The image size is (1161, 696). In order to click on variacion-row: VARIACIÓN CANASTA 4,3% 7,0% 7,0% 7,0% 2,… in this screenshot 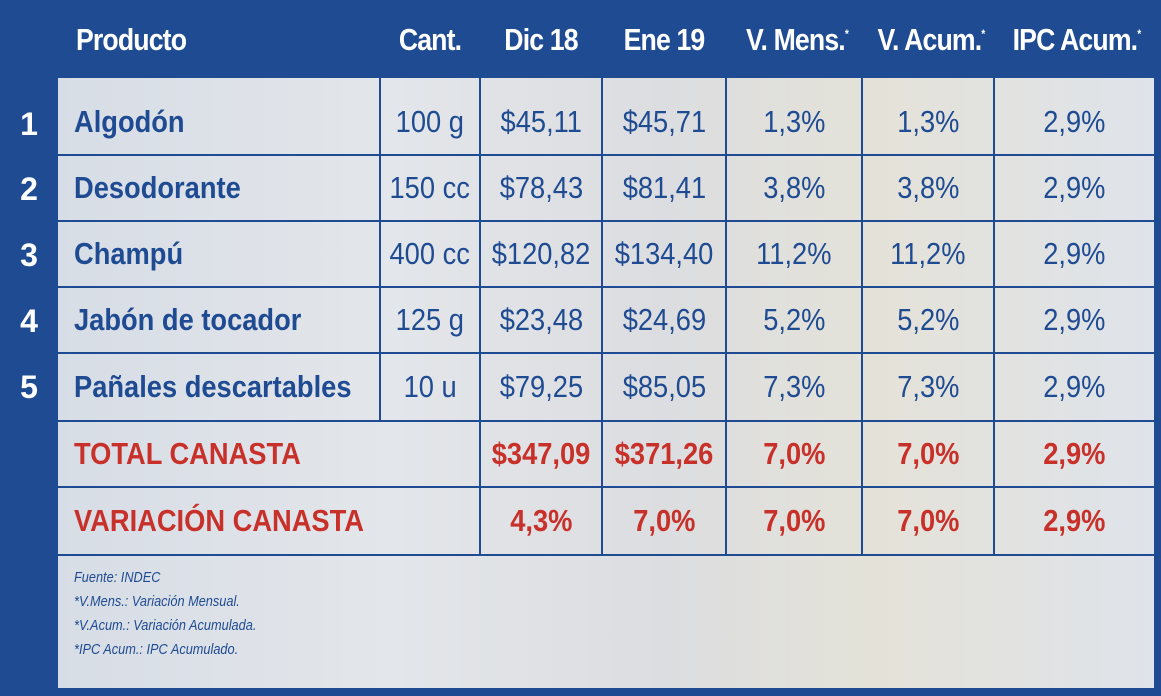, I will do `click(606, 521)`.